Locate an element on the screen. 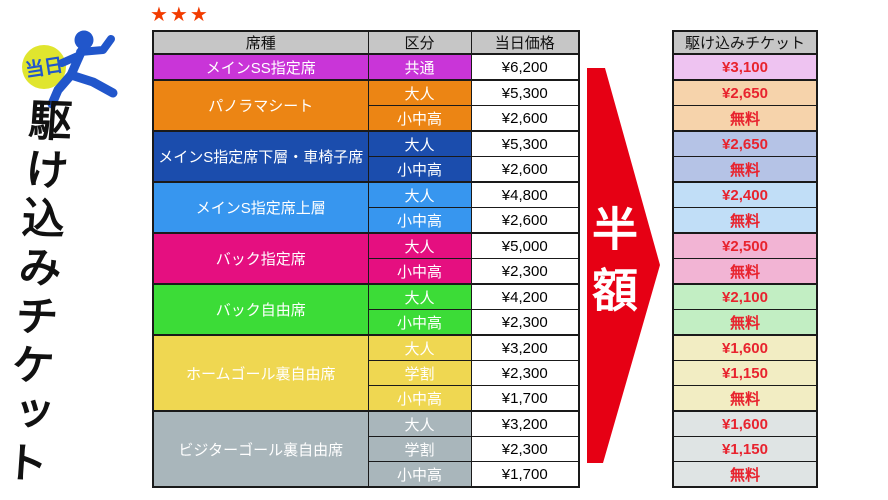 This screenshot has height=500, width=888. discount-cell: ¥2,100 is located at coordinates (745, 296).